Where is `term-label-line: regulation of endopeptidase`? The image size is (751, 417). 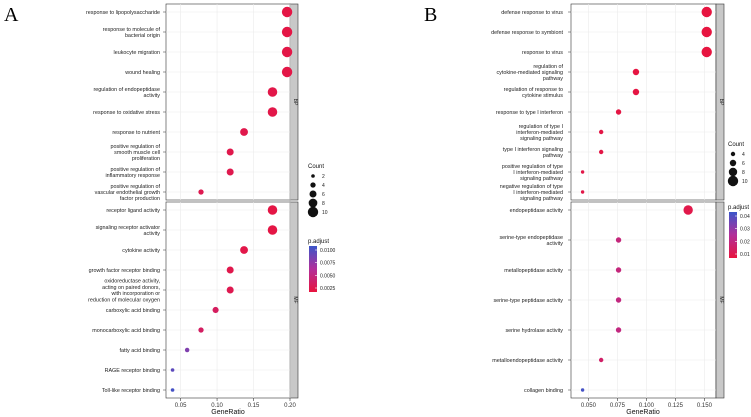 term-label-line: regulation of endopeptidase is located at coordinates (126, 90).